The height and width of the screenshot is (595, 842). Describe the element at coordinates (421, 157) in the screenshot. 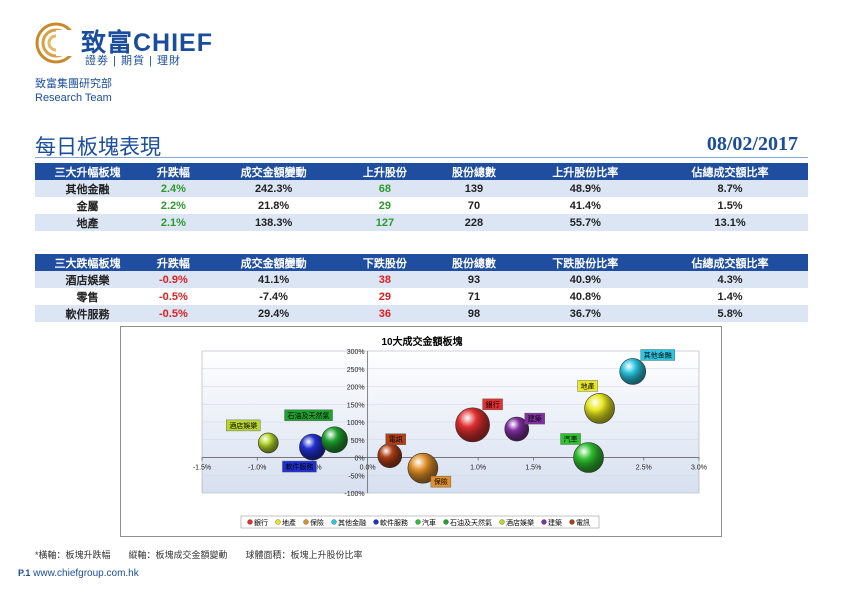

I see `title-divider` at that location.